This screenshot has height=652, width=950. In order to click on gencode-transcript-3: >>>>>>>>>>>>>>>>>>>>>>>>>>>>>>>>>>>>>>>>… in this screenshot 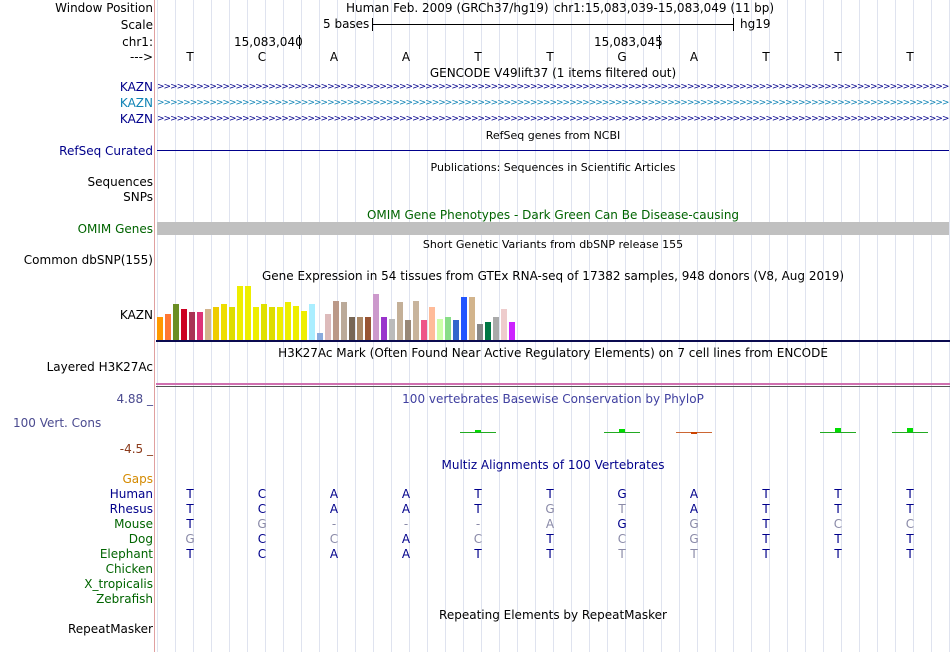, I will do `click(553, 119)`.